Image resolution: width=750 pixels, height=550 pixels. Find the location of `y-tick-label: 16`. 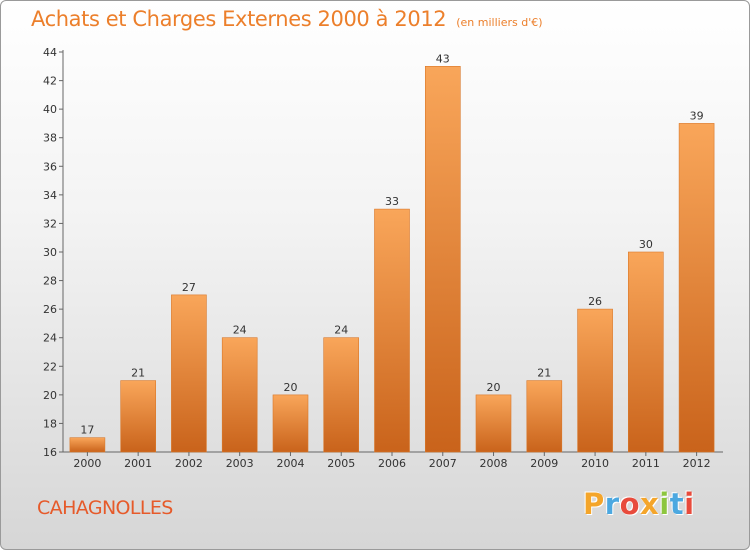

y-tick-label: 16 is located at coordinates (50, 452).